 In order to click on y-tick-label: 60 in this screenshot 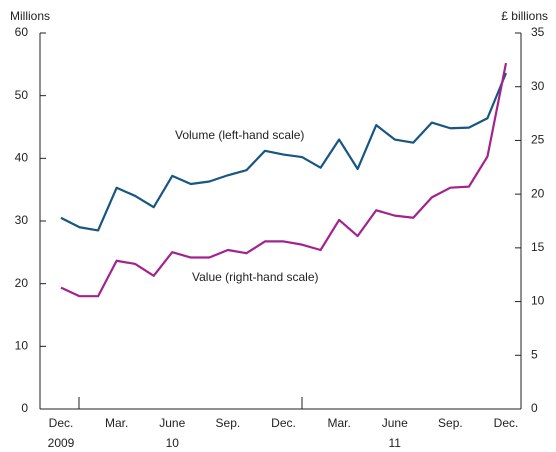, I will do `click(22, 32)`.